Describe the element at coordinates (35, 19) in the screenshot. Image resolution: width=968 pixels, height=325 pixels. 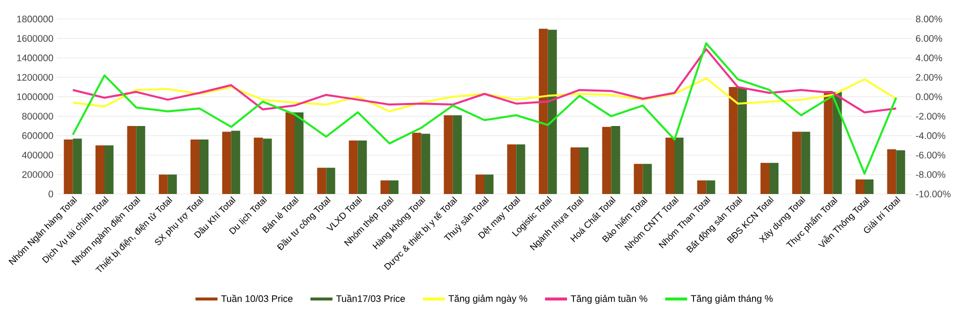
I see `y-tick-label: 1800000` at that location.